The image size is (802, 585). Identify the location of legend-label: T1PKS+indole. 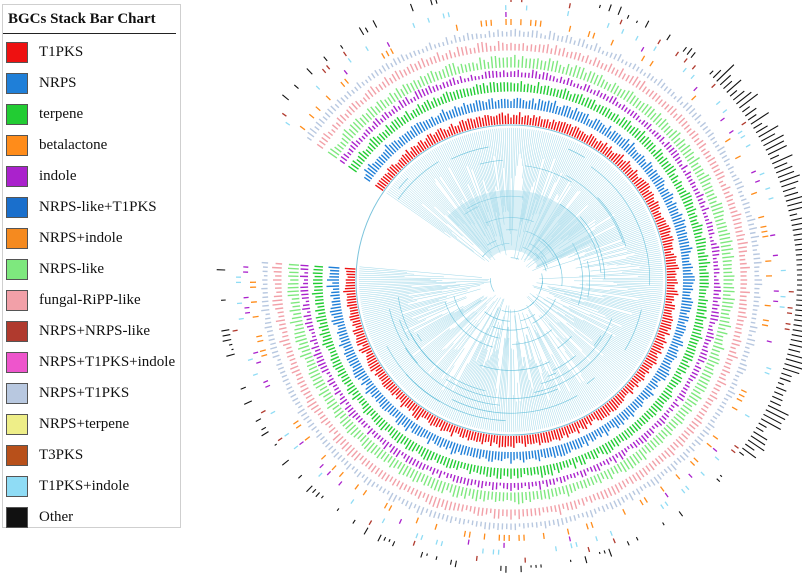
(84, 485).